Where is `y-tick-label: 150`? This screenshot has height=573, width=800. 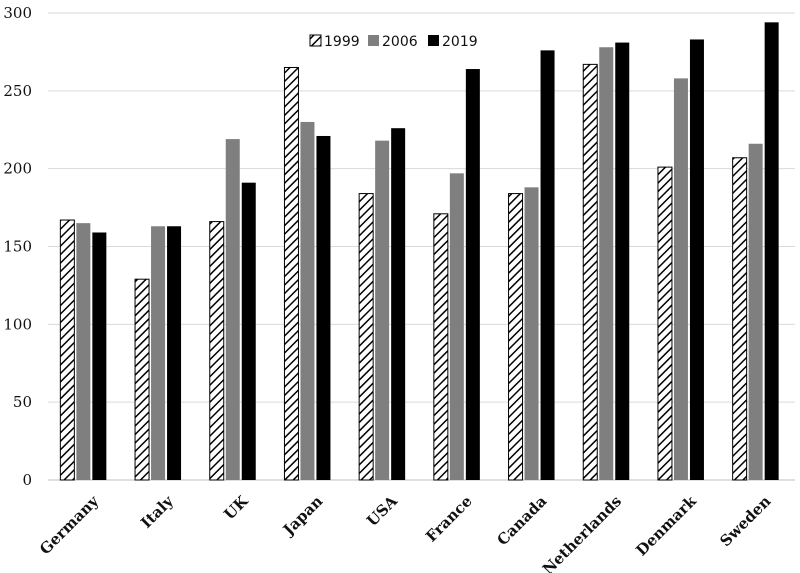 y-tick-label: 150 is located at coordinates (17, 247).